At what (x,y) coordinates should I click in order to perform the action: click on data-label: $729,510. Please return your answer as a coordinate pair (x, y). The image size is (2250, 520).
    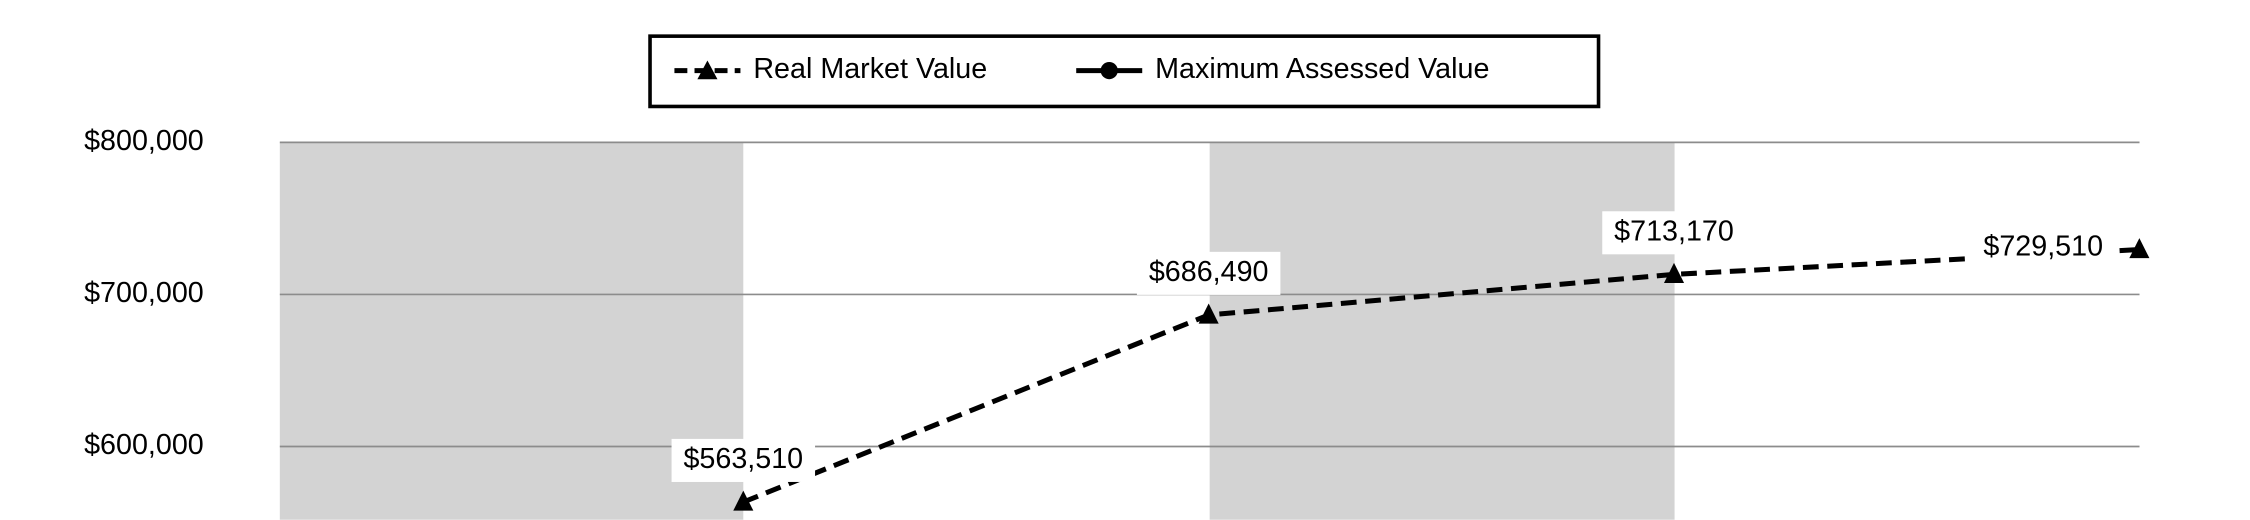
    Looking at the image, I should click on (2043, 247).